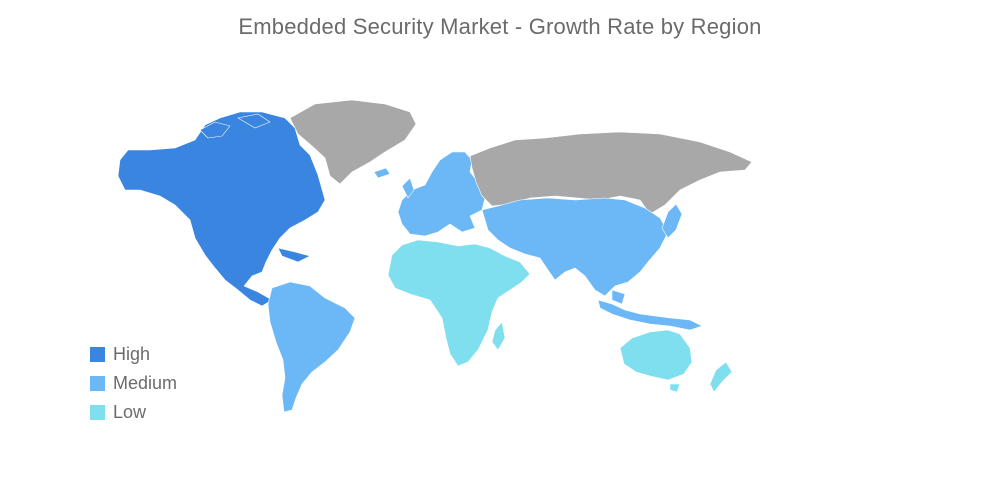  What do you see at coordinates (130, 412) in the screenshot?
I see `legend-label-low: Low` at bounding box center [130, 412].